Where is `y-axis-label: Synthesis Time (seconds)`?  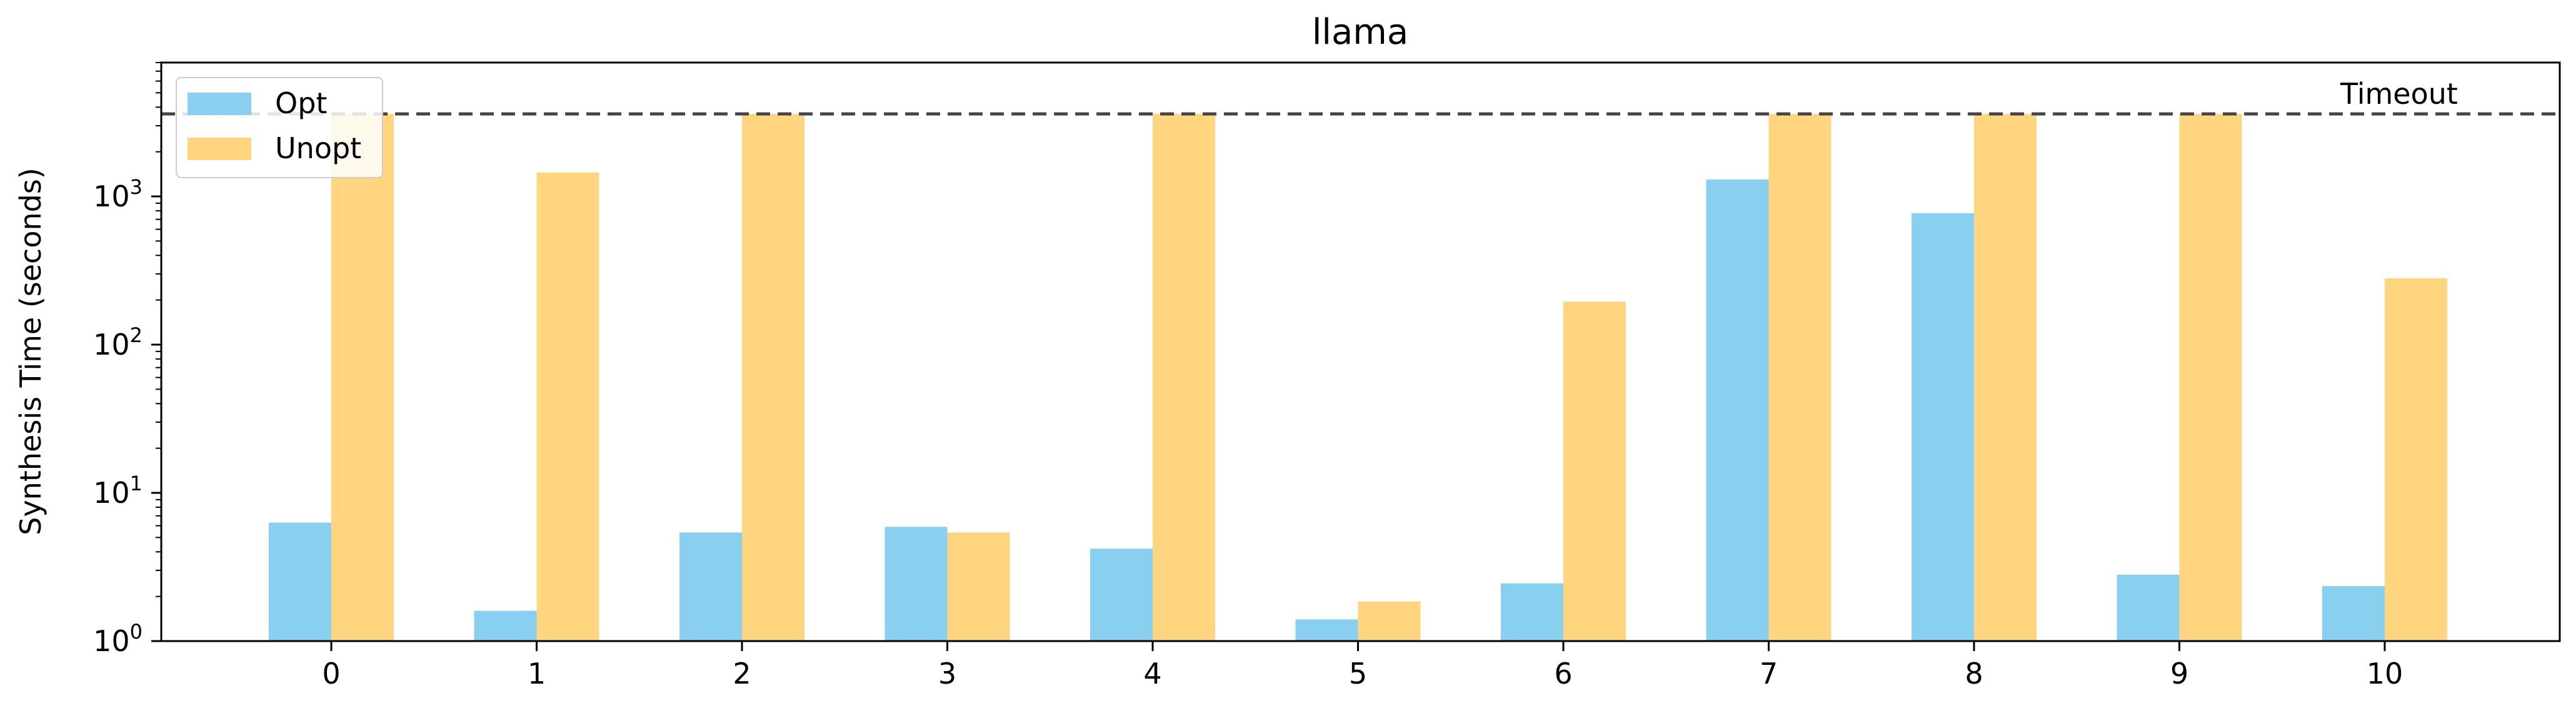
y-axis-label: Synthesis Time (seconds) is located at coordinates (31, 351).